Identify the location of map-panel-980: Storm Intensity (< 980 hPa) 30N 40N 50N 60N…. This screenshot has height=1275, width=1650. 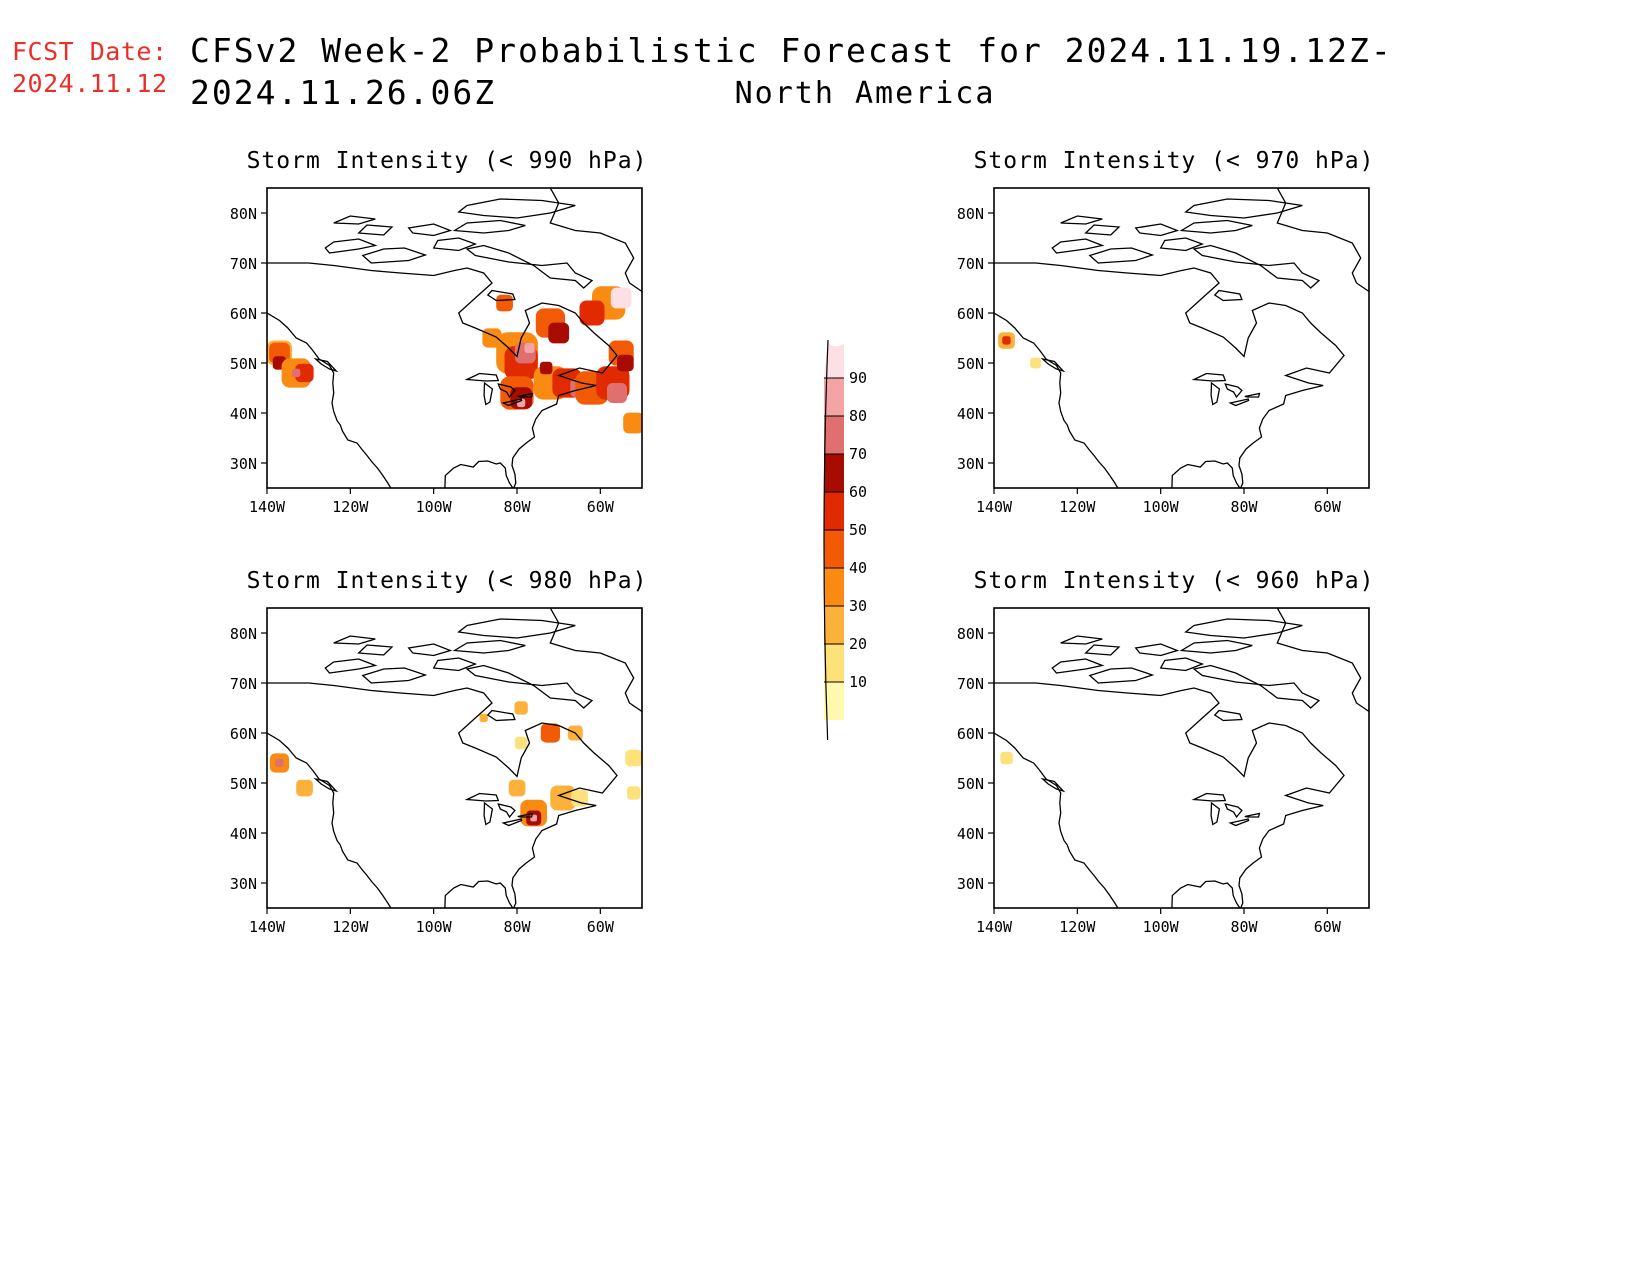
(447, 758).